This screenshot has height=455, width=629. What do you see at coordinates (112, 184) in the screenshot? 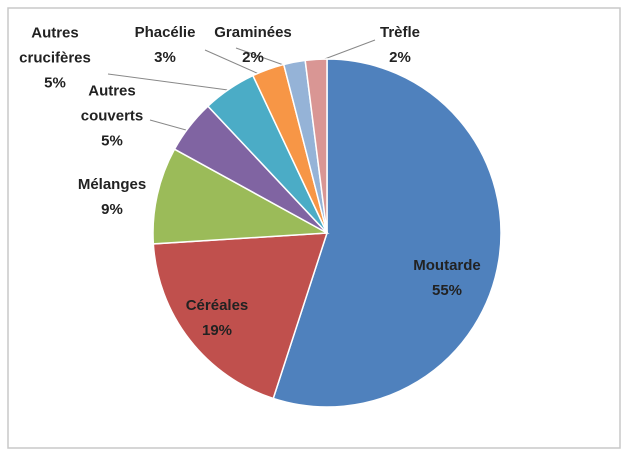
I see `category-label: Mélanges` at bounding box center [112, 184].